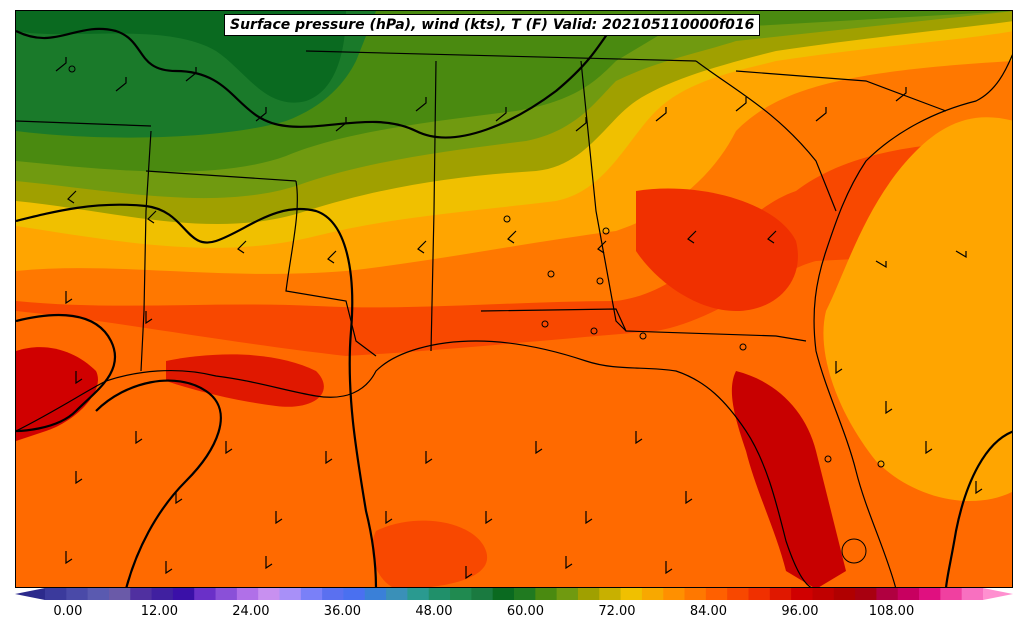 This screenshot has height=633, width=1022. I want to click on isobar-north, so click(316, 79).